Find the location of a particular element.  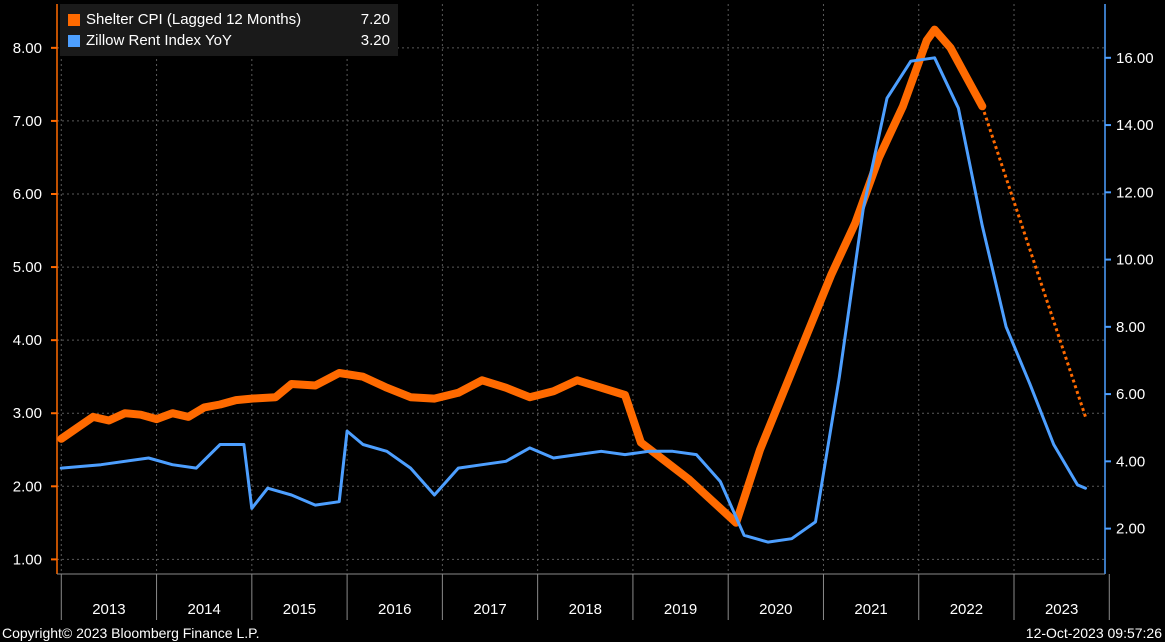

x-tick-label-2022: 2022 is located at coordinates (966, 609).